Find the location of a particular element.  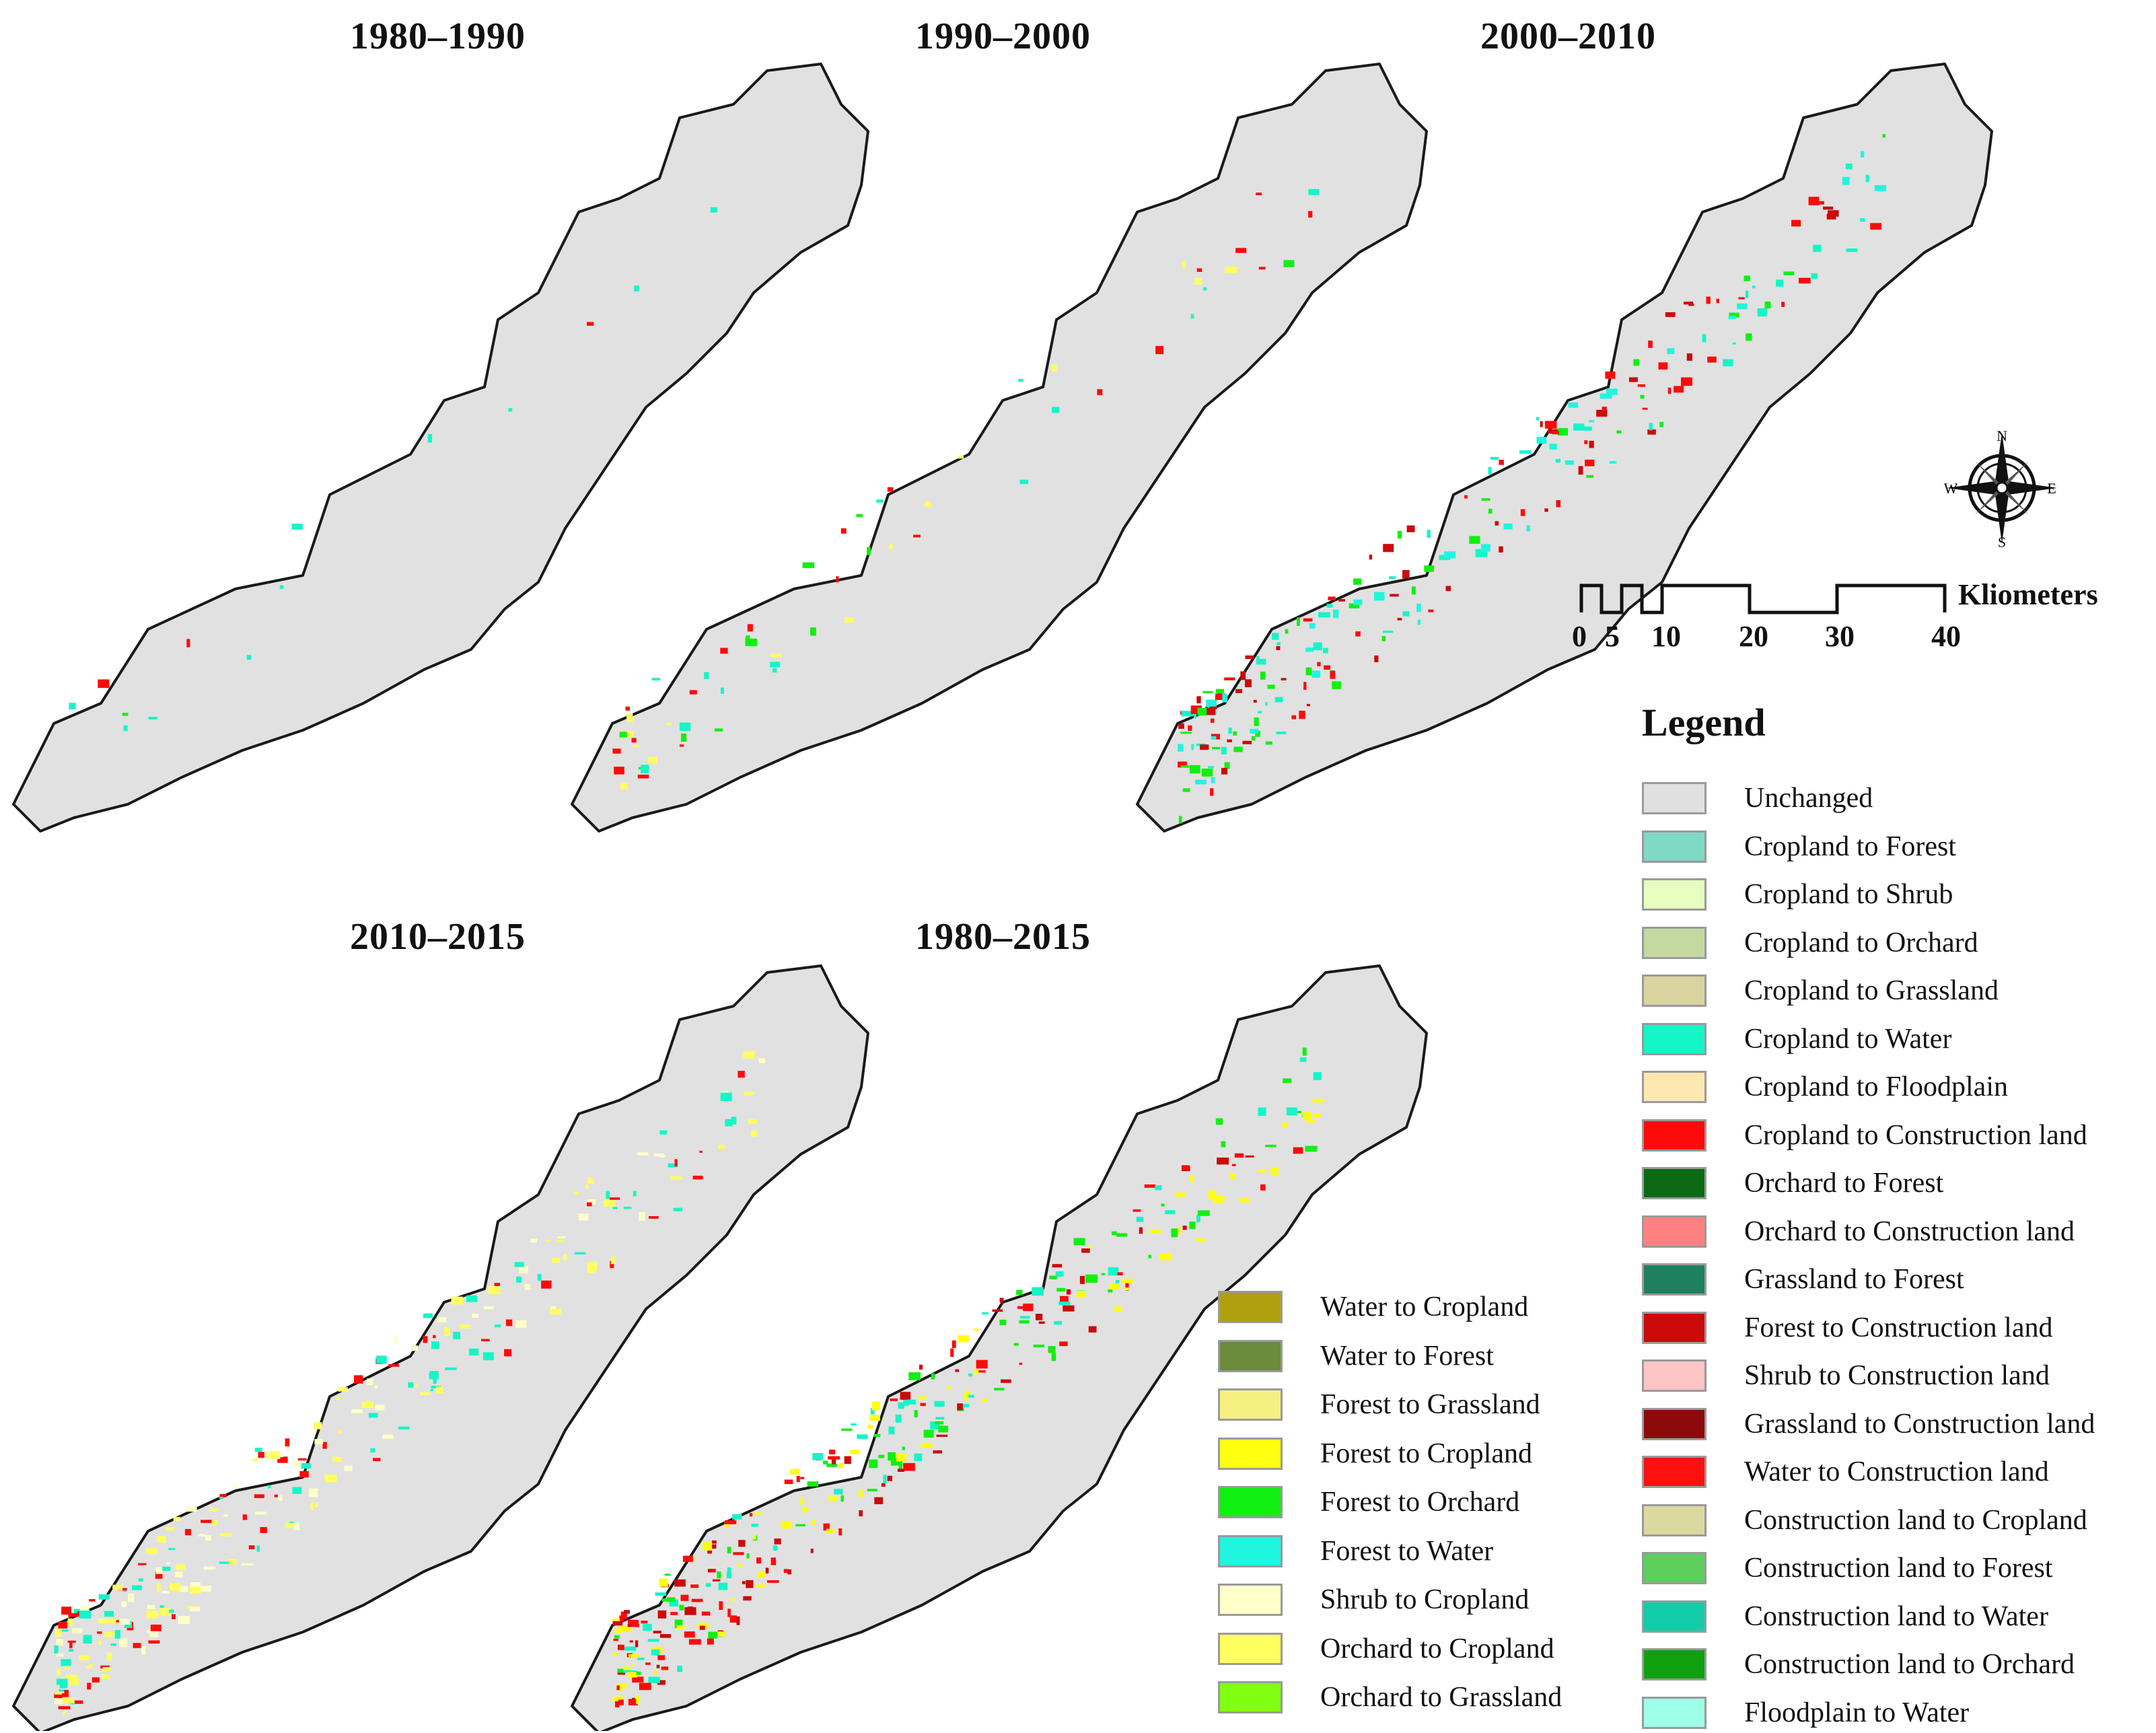

panel-title-1980-2015: 1980–2015 is located at coordinates (1003, 937).